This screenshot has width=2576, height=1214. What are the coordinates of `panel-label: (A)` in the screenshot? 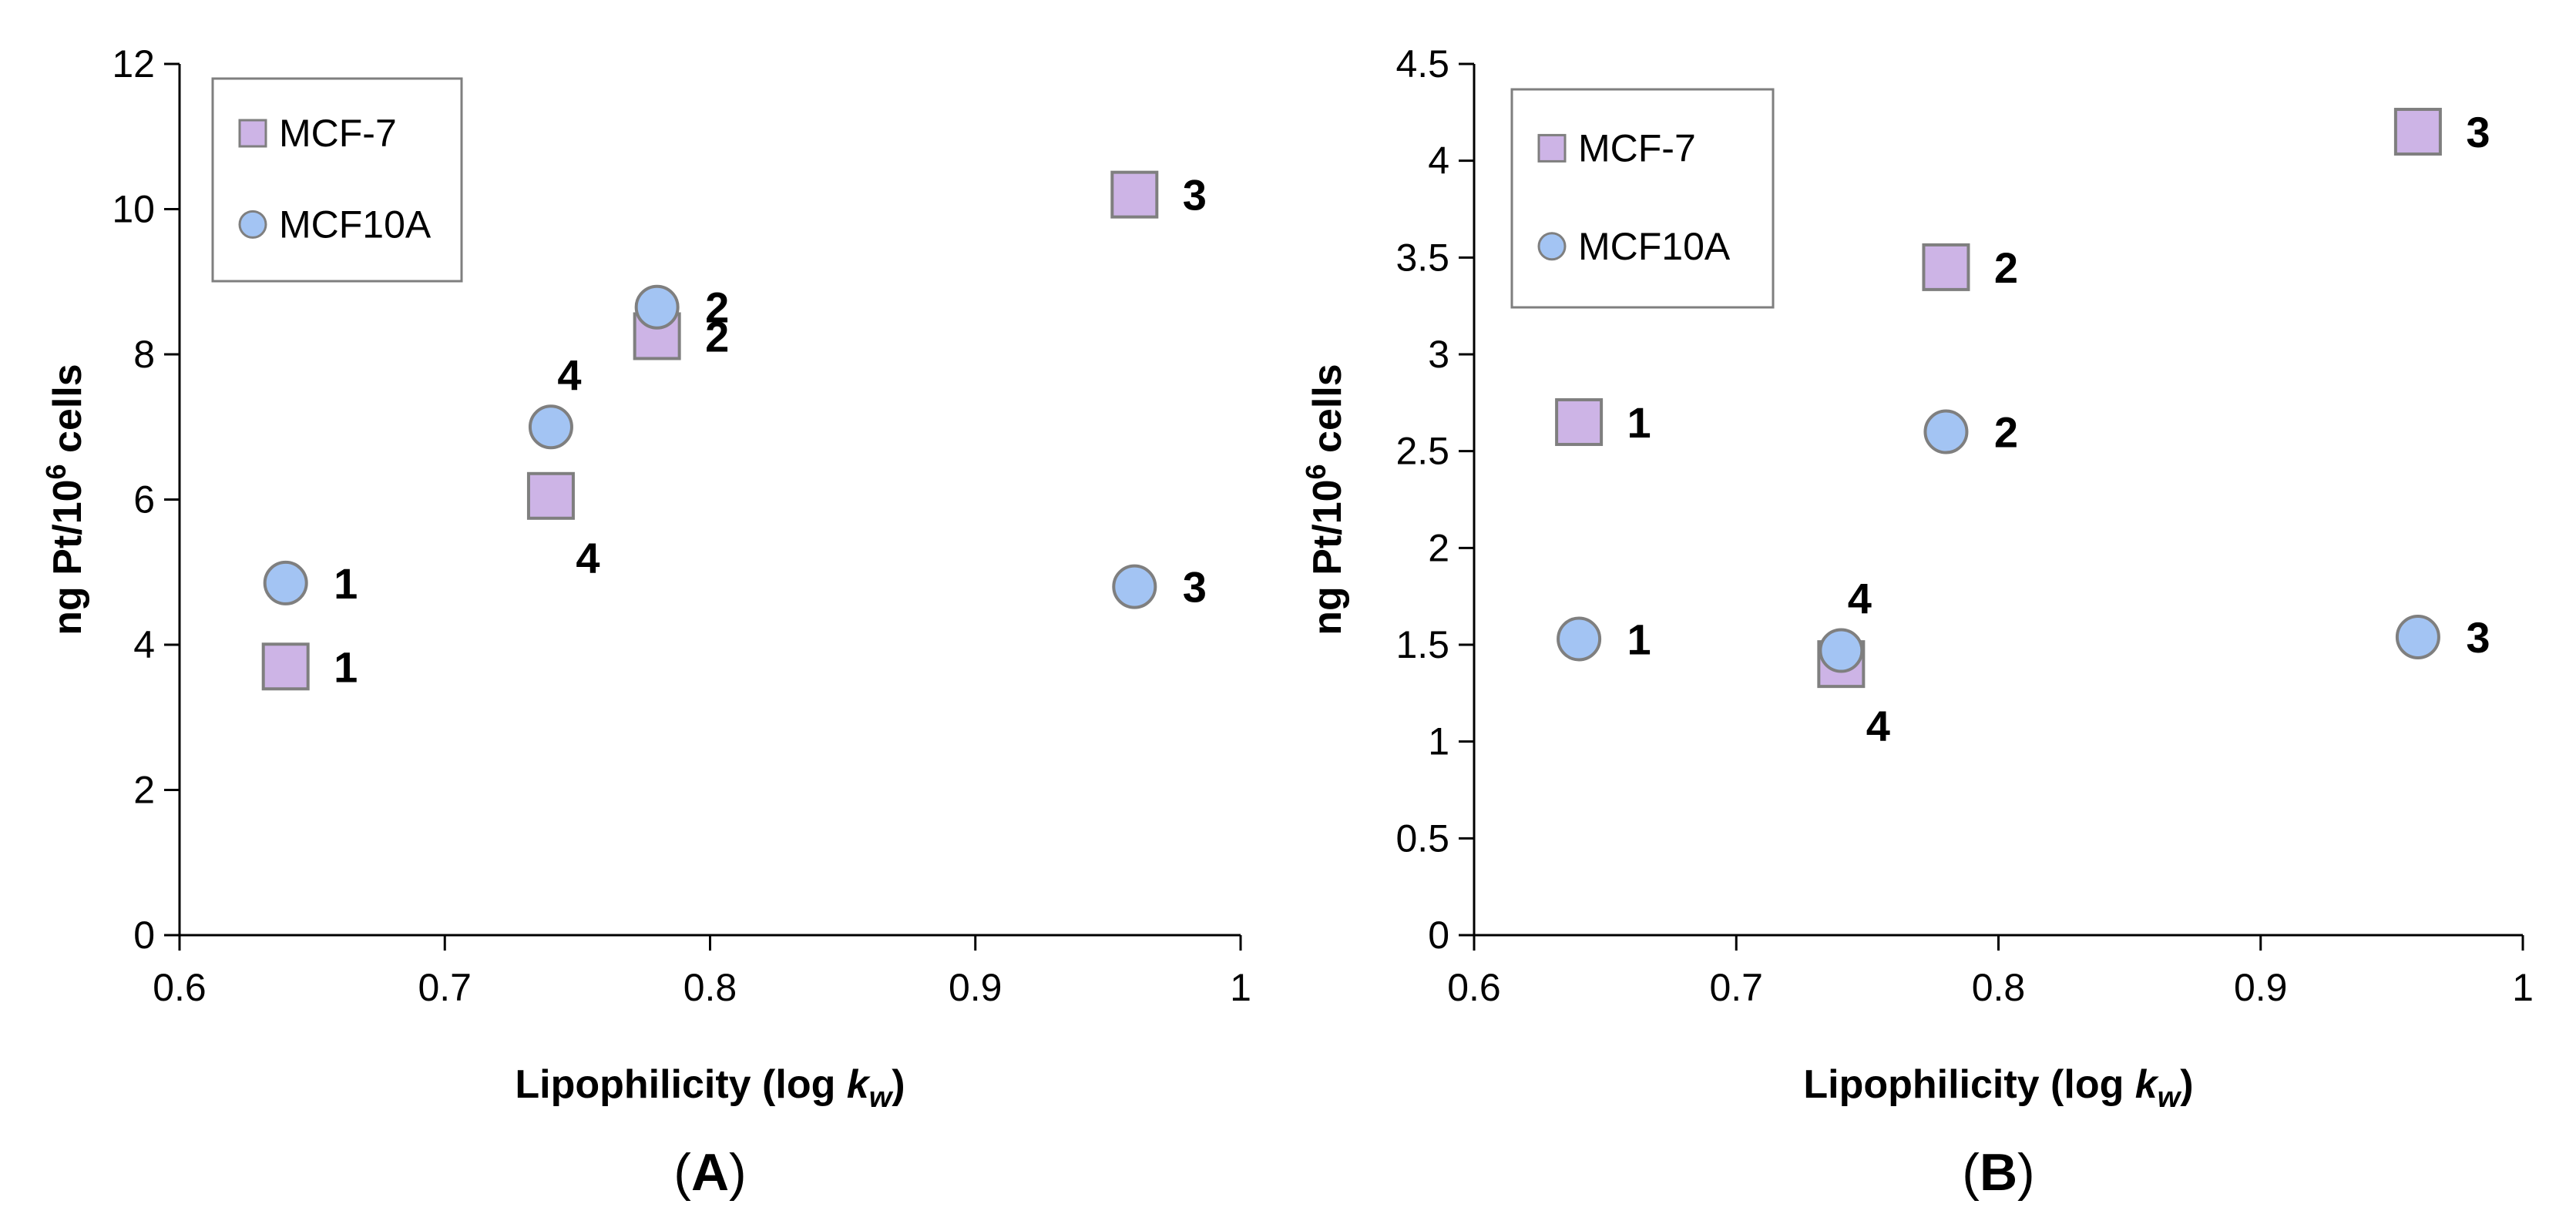 It's located at (709, 1172).